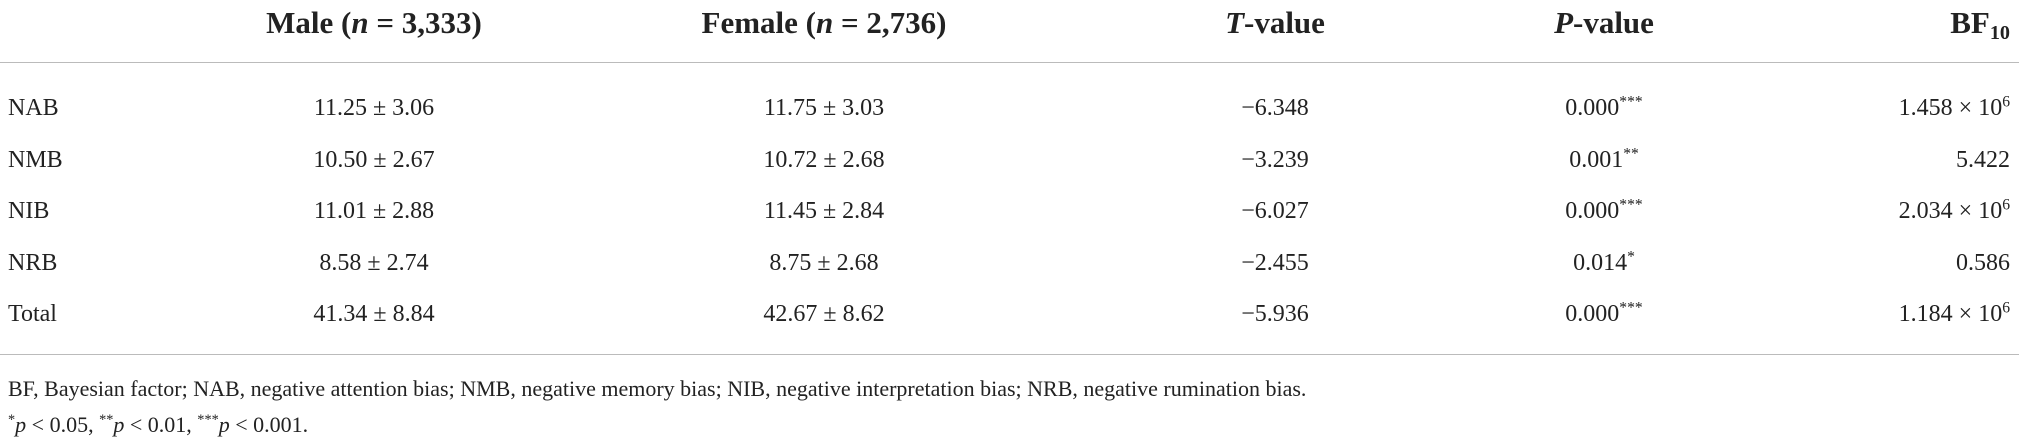  Describe the element at coordinates (1234, 22) in the screenshot. I see `text-segment: T` at that location.